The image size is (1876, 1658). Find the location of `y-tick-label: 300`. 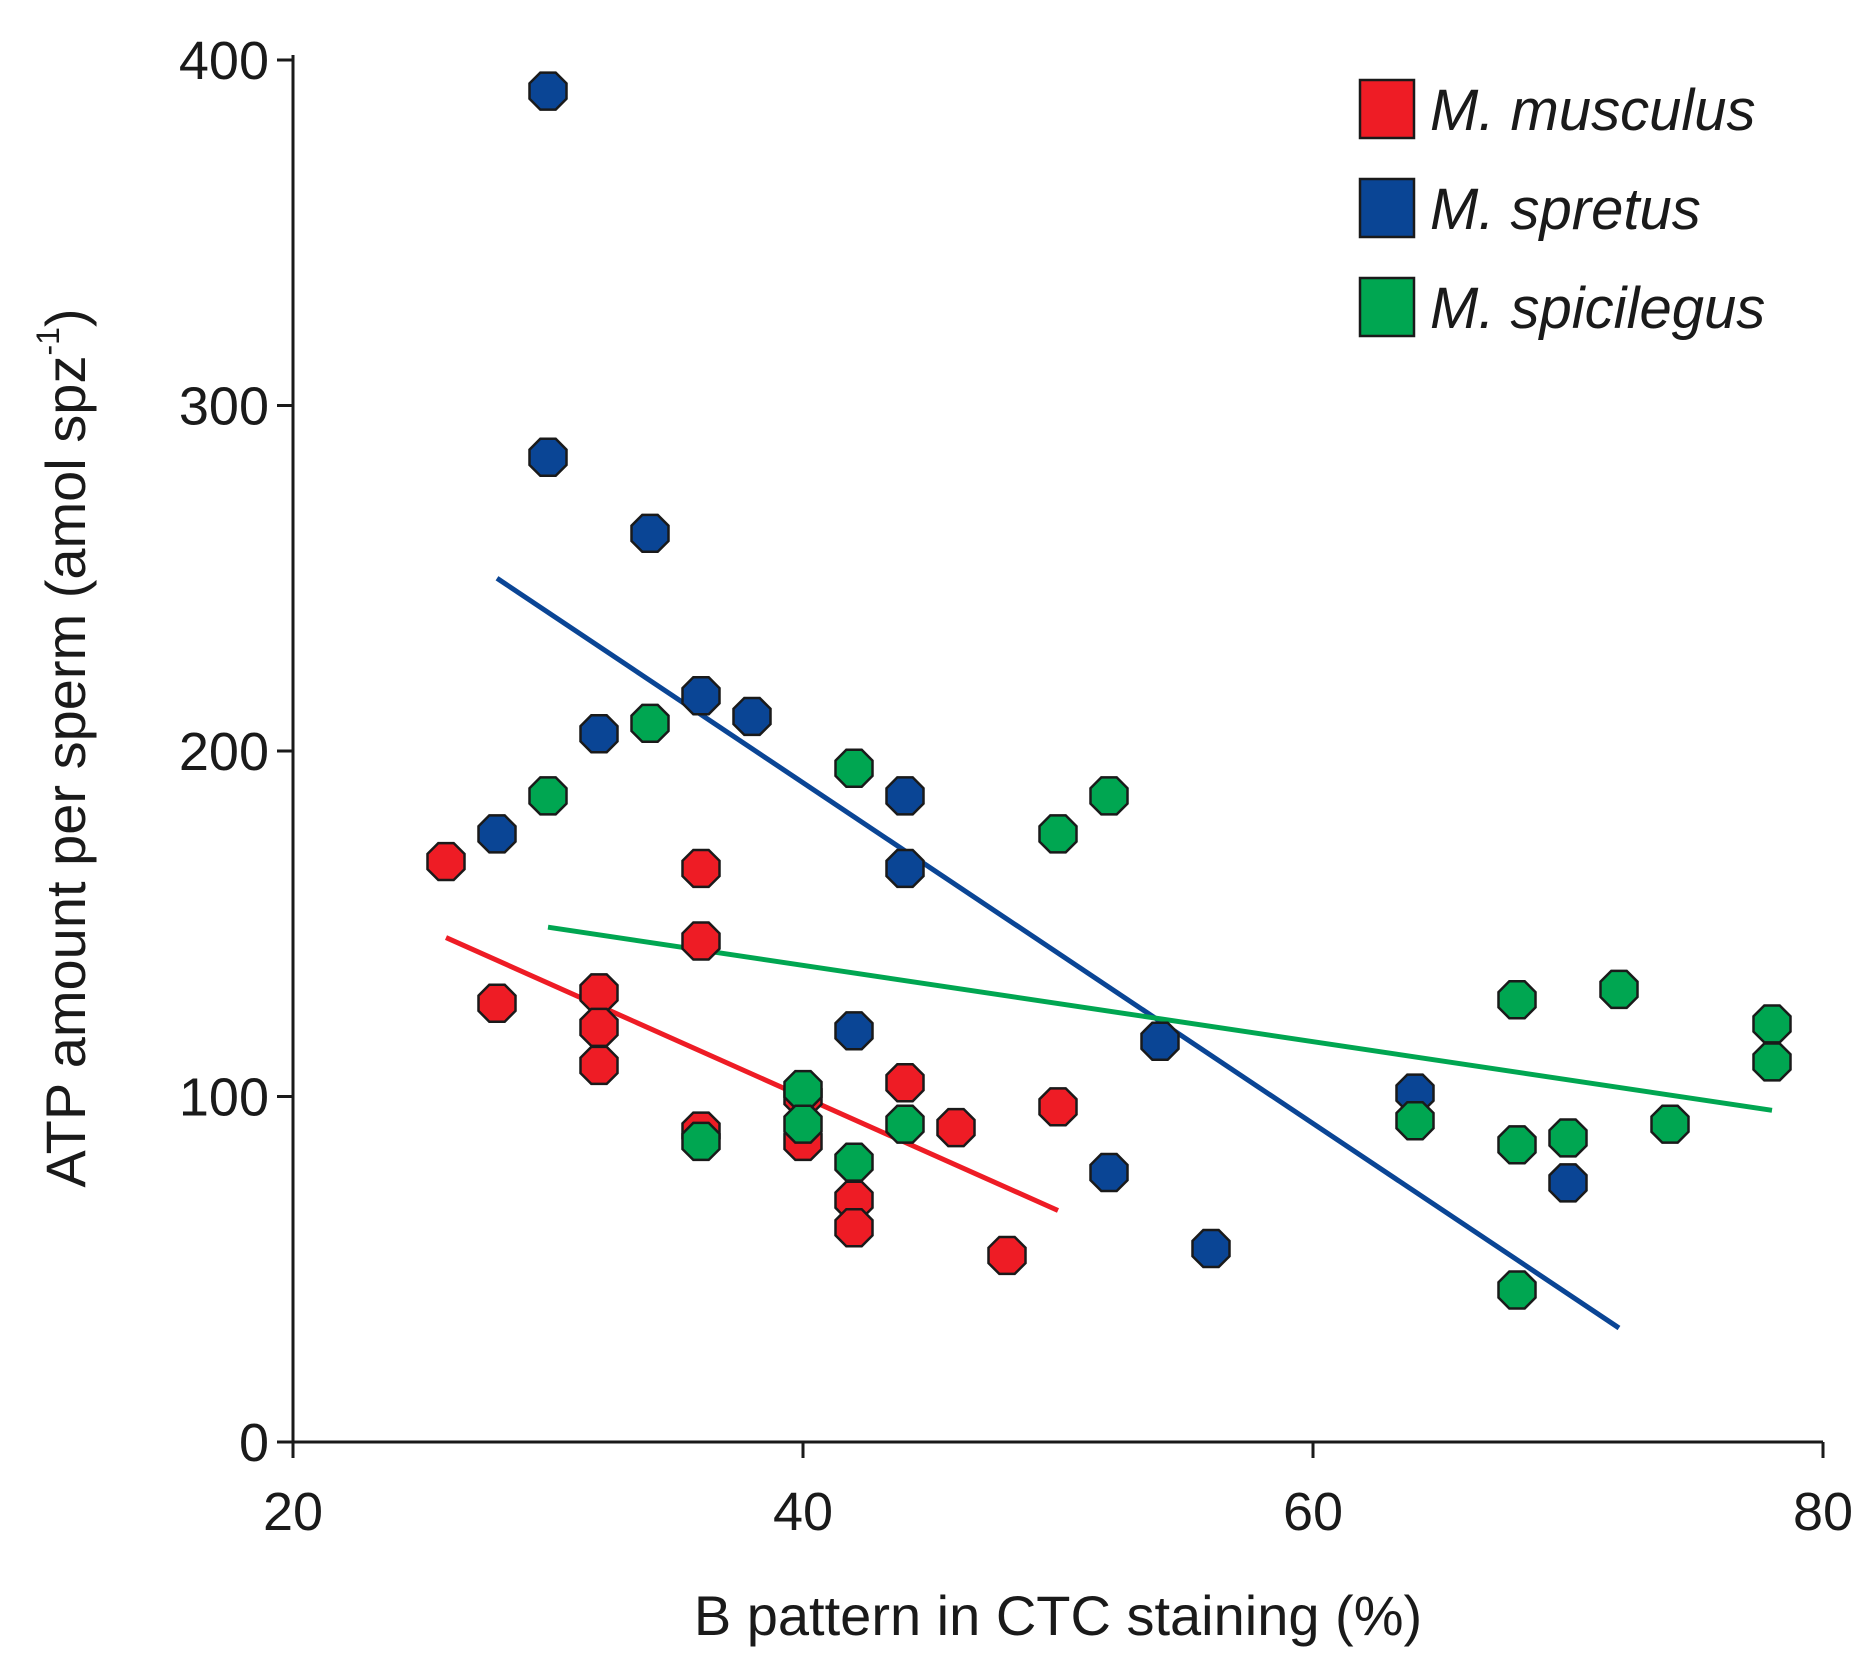

y-tick-label: 300 is located at coordinates (224, 407).